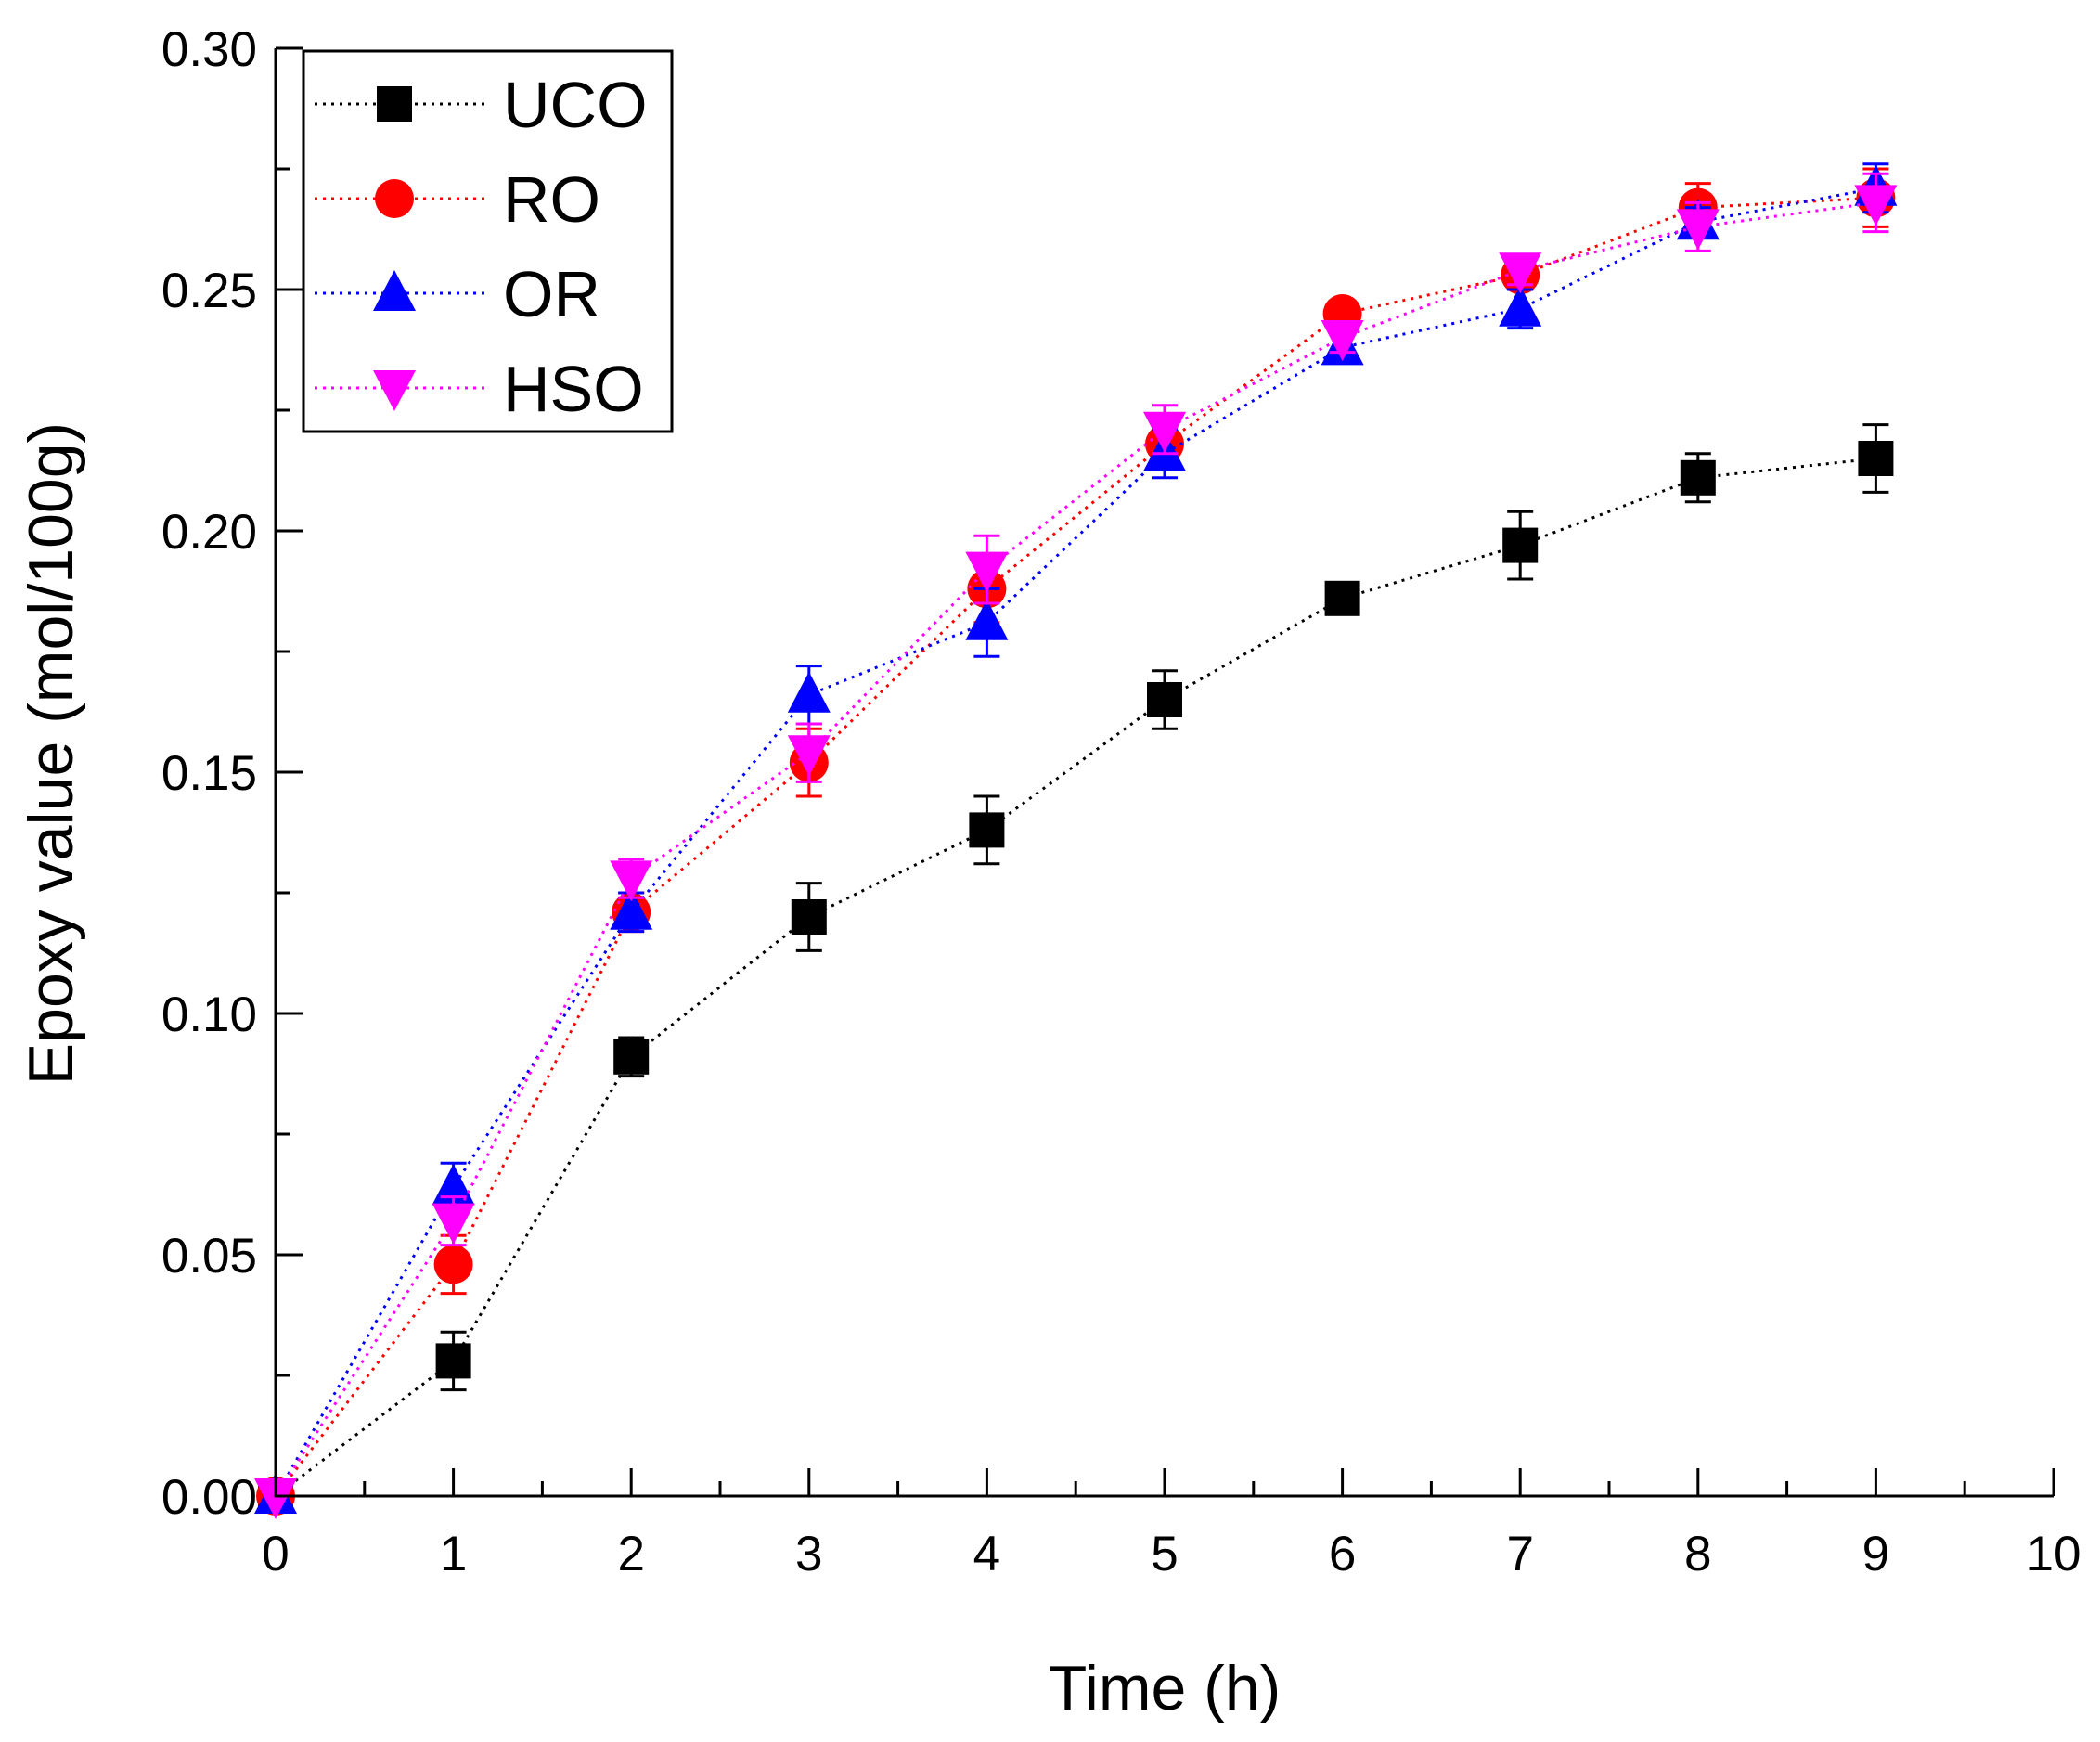  I want to click on legend-label: OR, so click(551, 294).